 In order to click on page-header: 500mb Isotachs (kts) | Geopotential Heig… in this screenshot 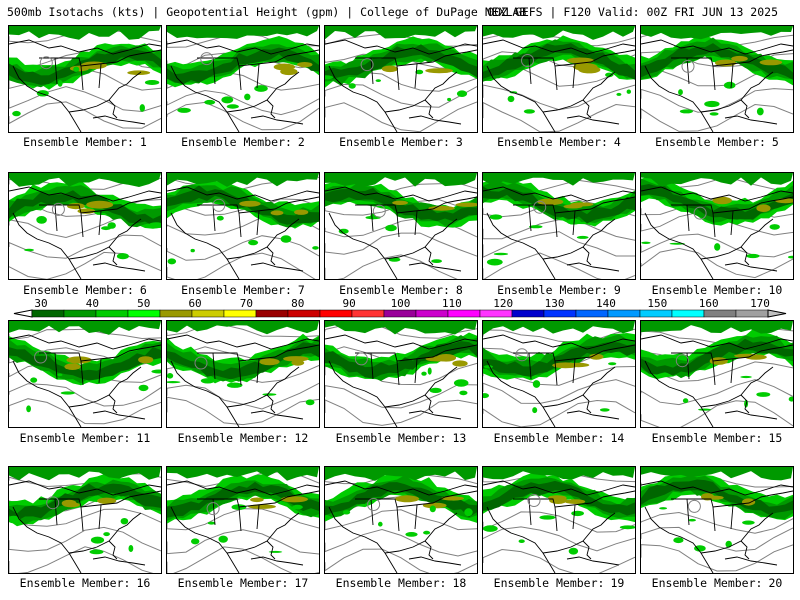, I will do `click(400, 11)`.